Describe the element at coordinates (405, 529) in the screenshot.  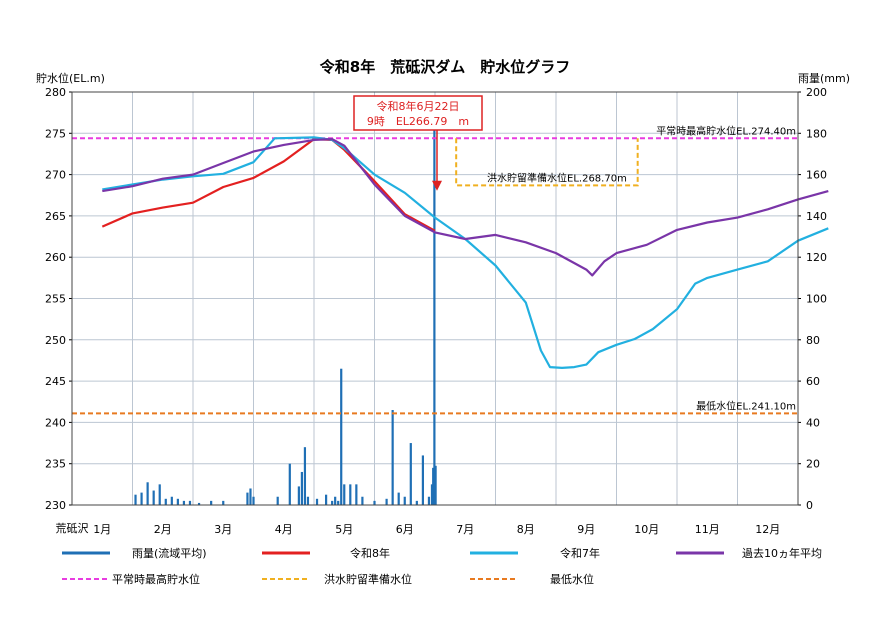
I see `month-label: 6月` at that location.